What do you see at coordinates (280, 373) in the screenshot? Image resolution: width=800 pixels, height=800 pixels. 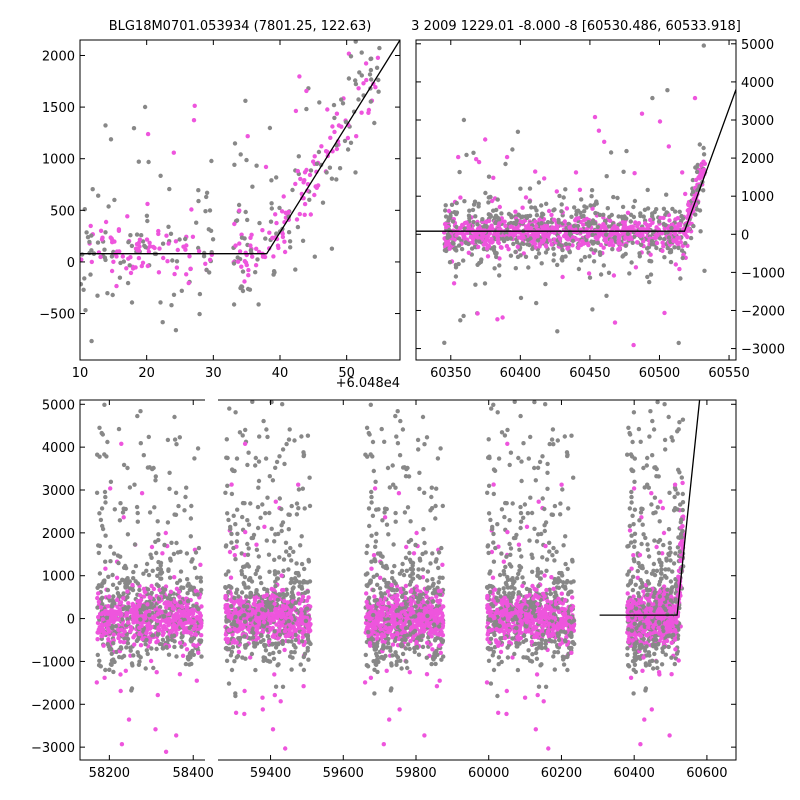 I see `x-tick-label: 40` at bounding box center [280, 373].